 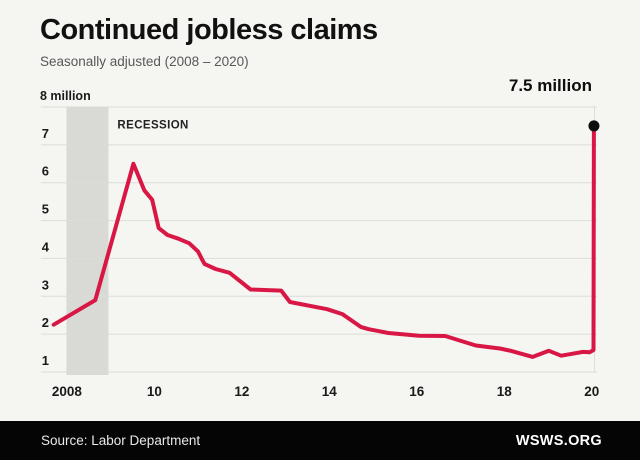 I want to click on x-axis-label-2012: 12, so click(x=241, y=391).